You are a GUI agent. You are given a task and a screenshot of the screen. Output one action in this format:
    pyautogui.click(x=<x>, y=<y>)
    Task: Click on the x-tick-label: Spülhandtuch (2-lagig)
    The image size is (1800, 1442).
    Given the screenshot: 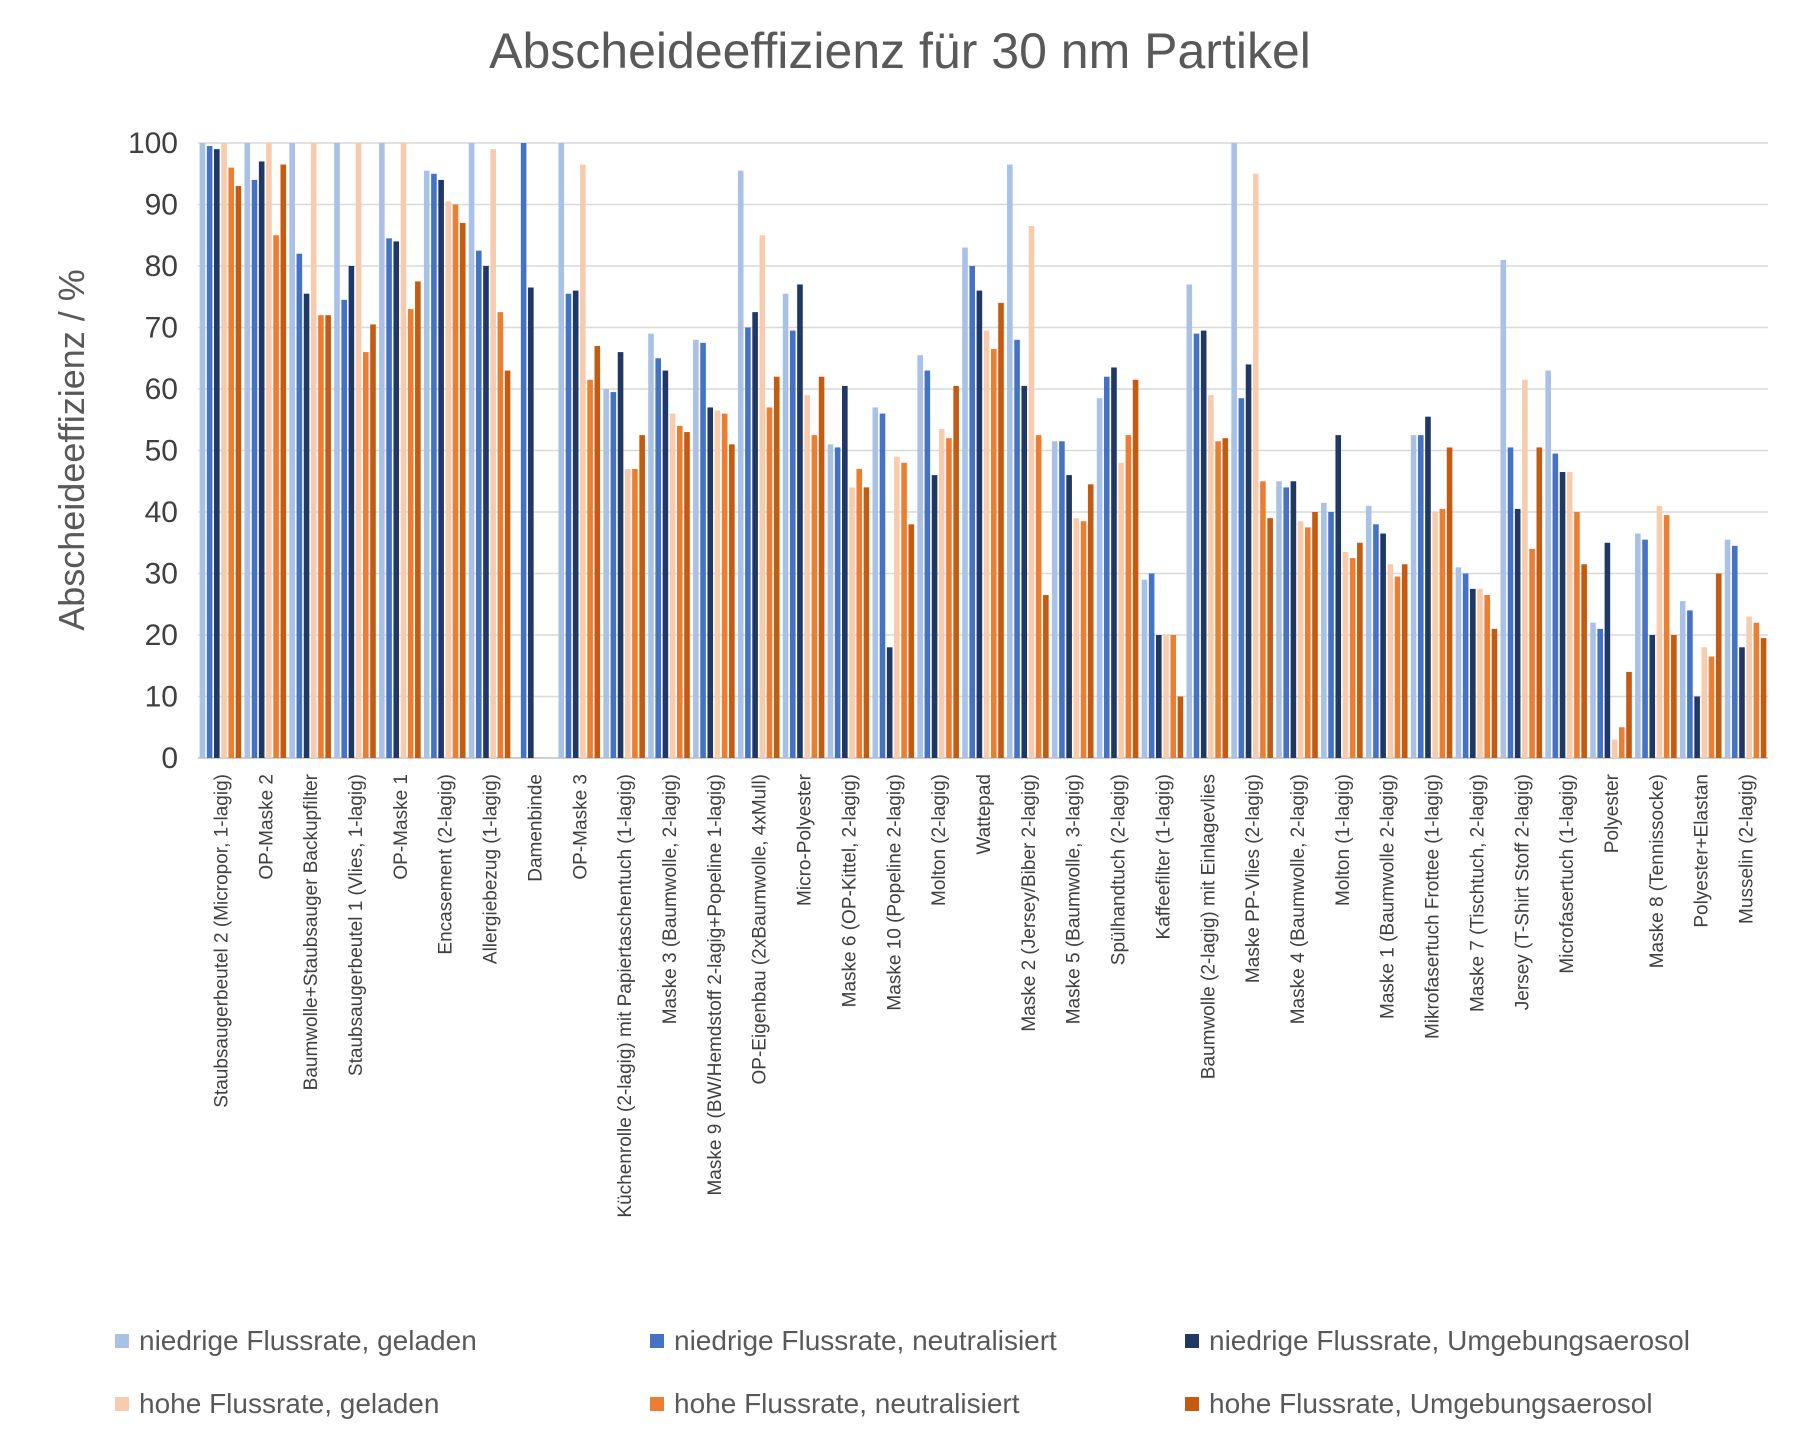 What is the action you would take?
    pyautogui.click(x=1119, y=869)
    